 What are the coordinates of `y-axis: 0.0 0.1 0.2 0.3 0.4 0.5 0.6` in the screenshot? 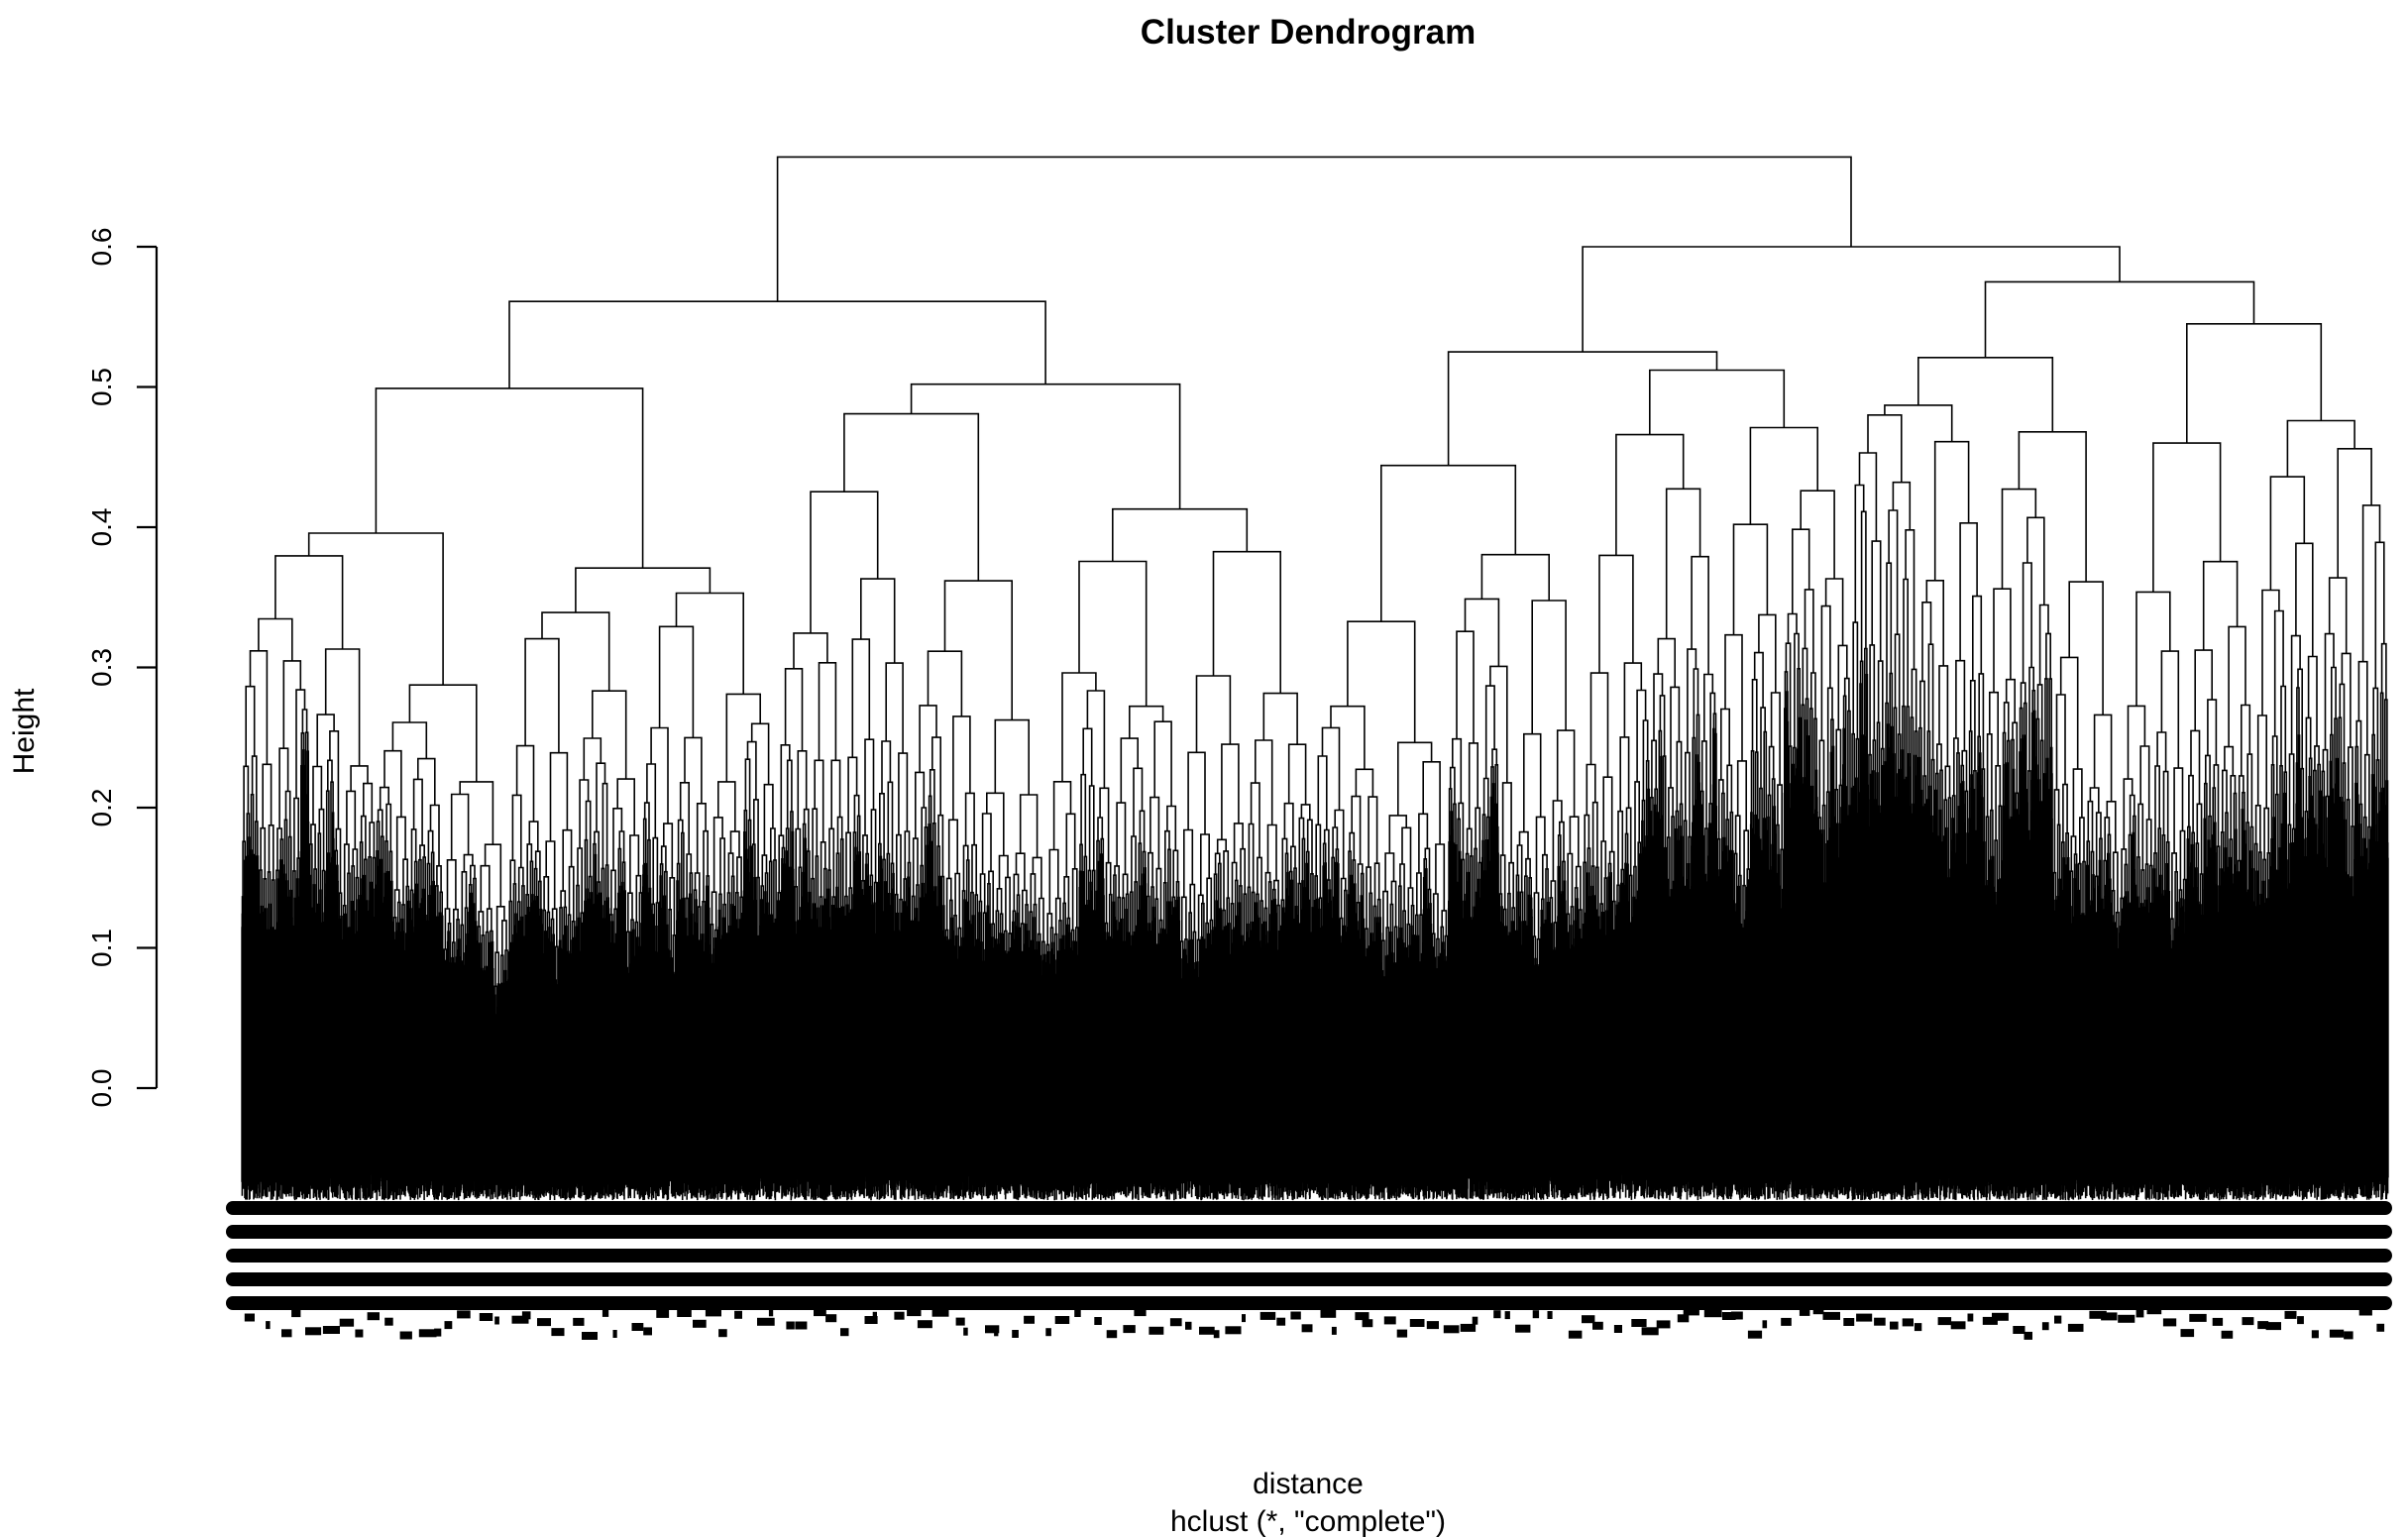 It's located at (122, 667).